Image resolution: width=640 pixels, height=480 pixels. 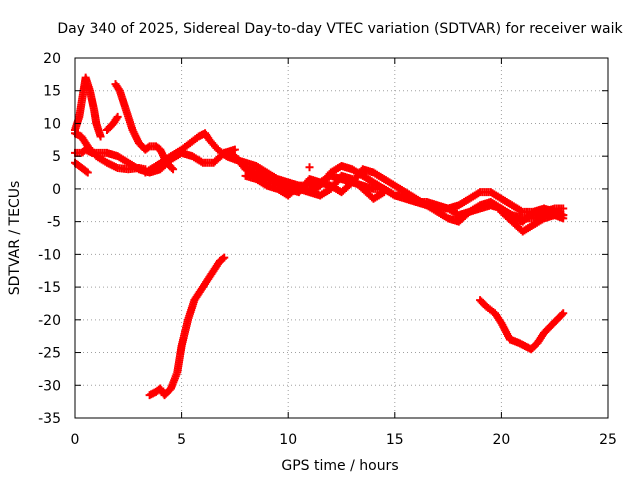 What do you see at coordinates (49, 288) in the screenshot?
I see `y-tick-label: -15` at bounding box center [49, 288].